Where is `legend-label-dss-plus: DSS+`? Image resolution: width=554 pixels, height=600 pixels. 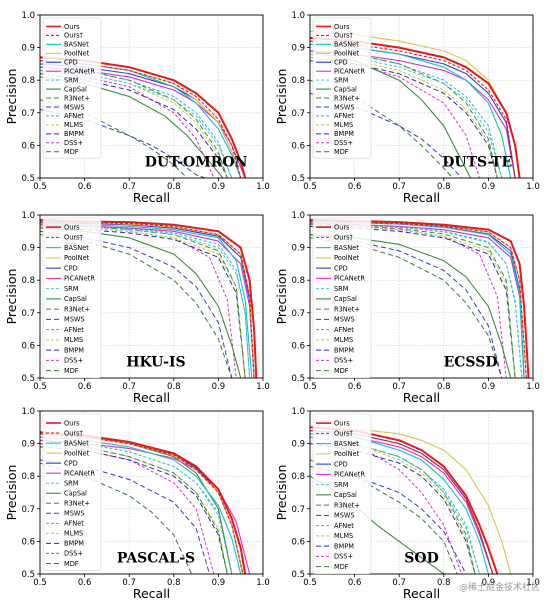 legend-label-dss-plus: DSS+ is located at coordinates (343, 143).